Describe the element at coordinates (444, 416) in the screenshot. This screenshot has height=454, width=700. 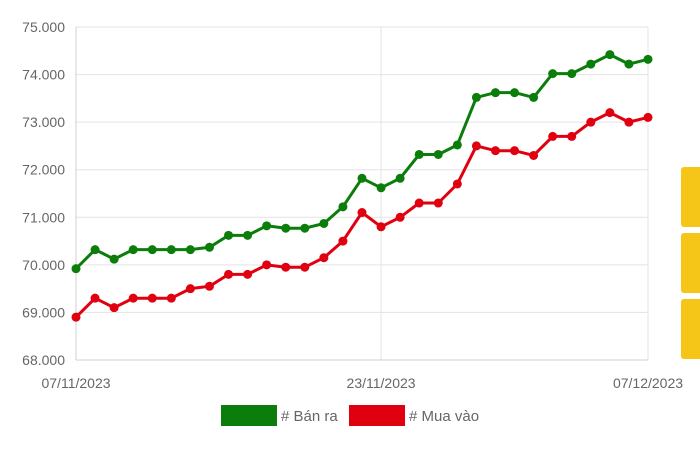
I see `legend-label-mua-vao: # Mua vào` at that location.